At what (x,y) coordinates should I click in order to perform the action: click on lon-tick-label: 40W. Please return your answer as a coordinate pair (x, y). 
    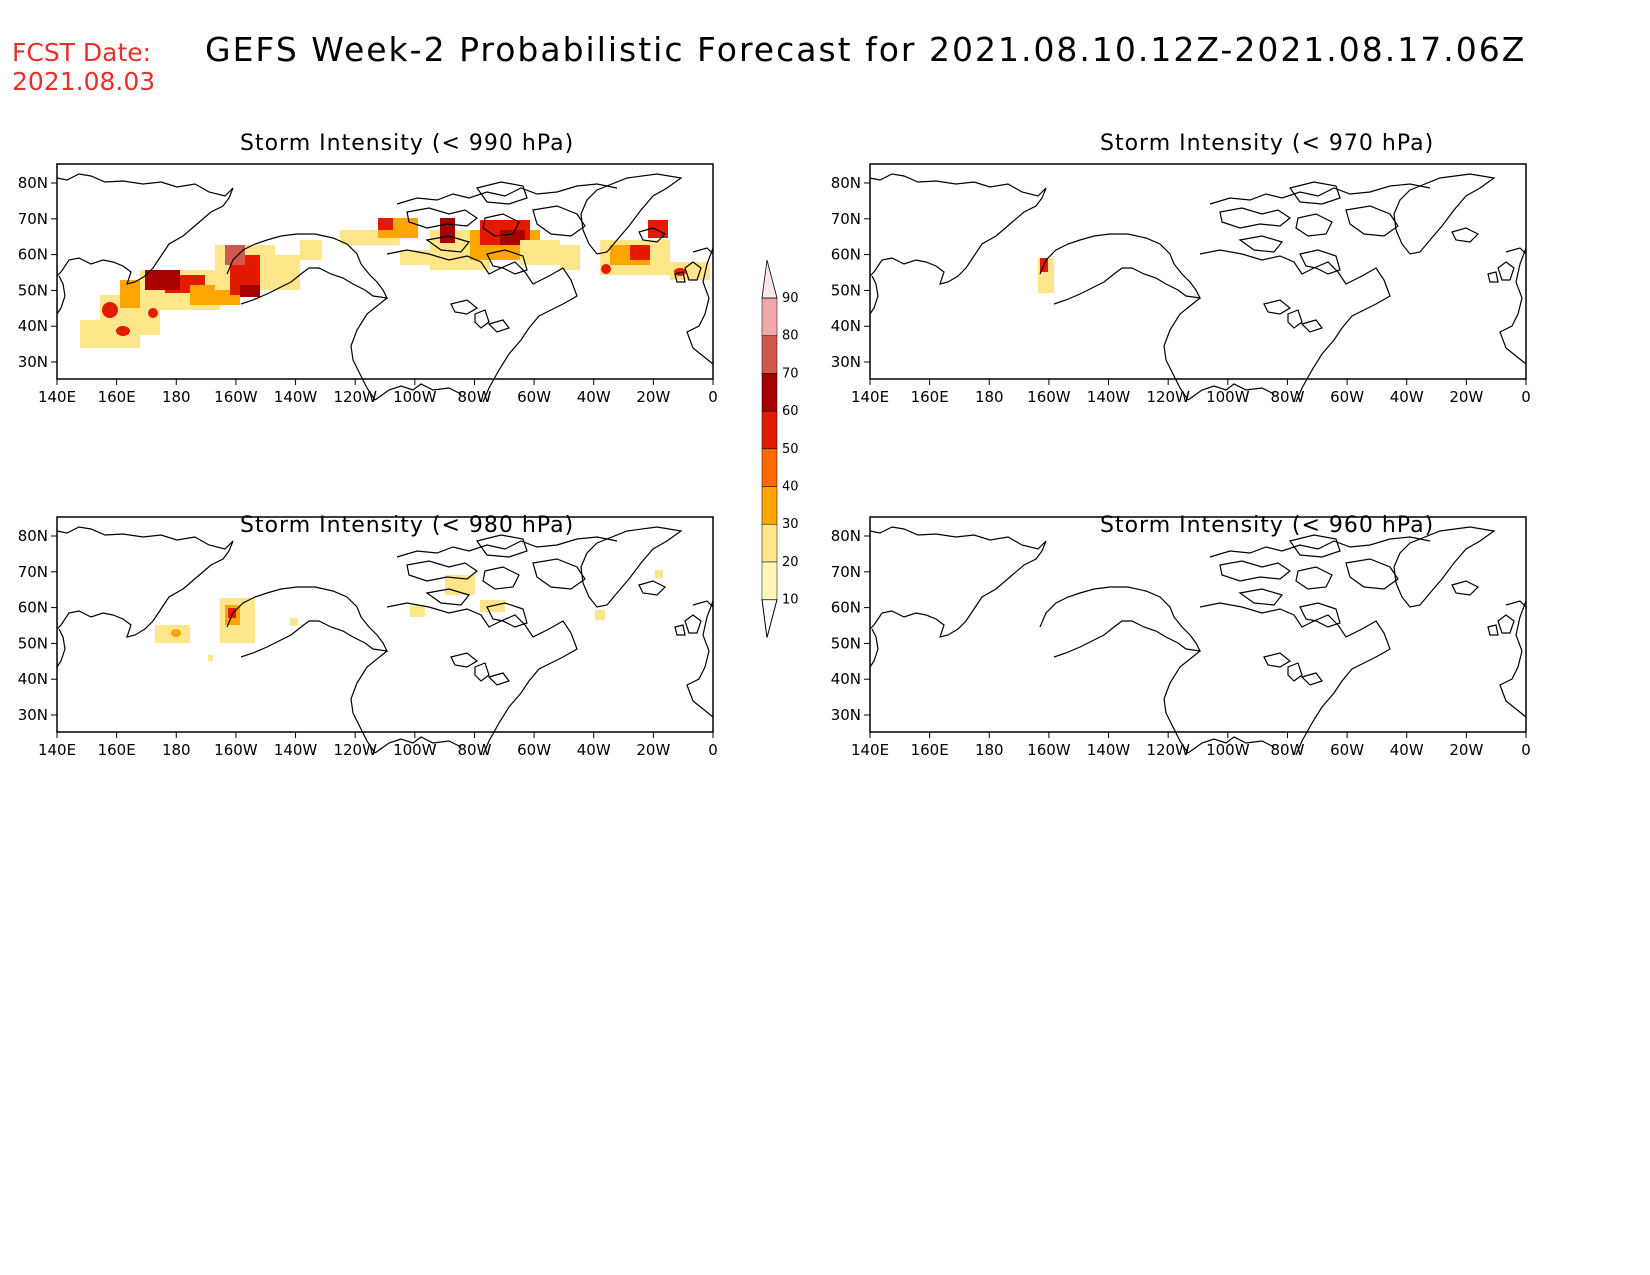
    Looking at the image, I should click on (594, 397).